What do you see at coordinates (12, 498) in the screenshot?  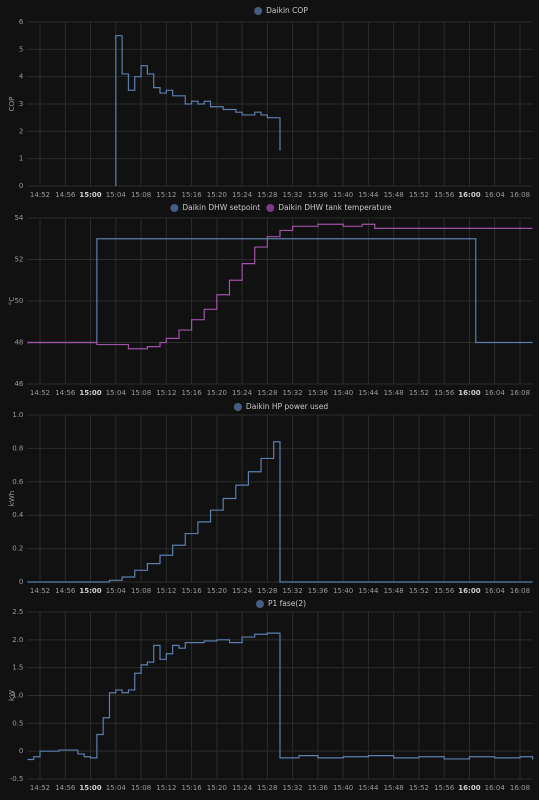 I see `y-axis-label: kWh` at bounding box center [12, 498].